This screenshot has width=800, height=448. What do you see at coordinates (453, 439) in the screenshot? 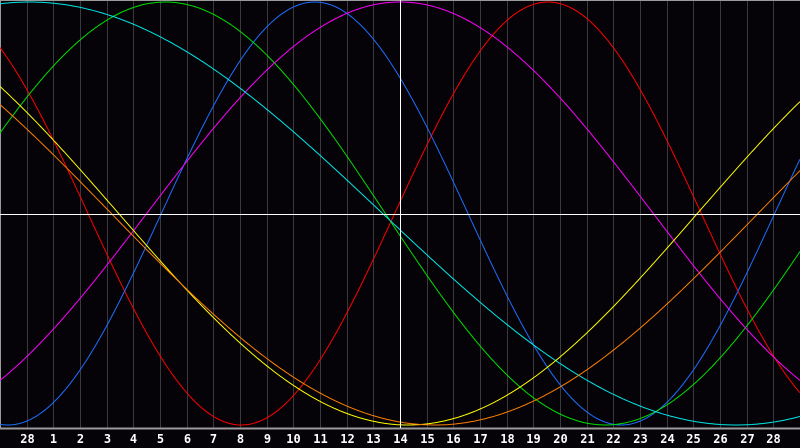
I see `x-tick-label: 16` at bounding box center [453, 439].